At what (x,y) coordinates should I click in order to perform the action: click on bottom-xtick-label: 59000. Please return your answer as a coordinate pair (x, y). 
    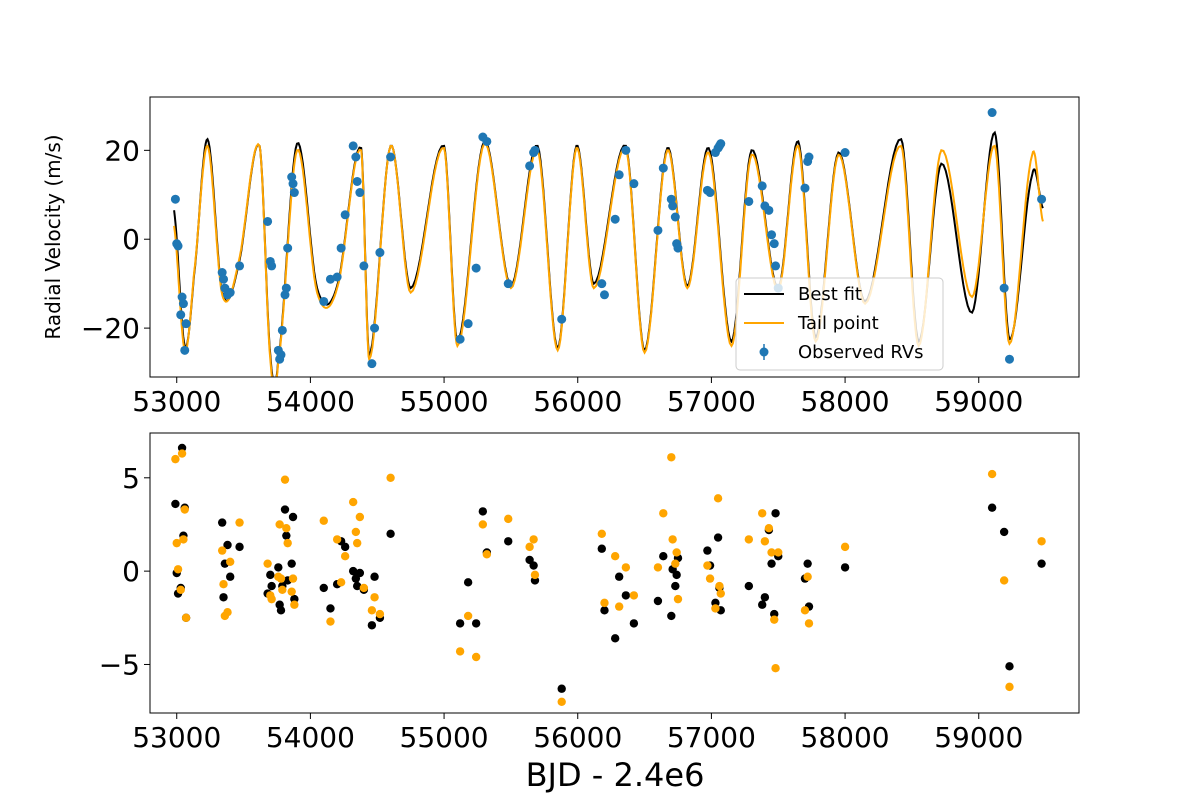
    Looking at the image, I should click on (978, 737).